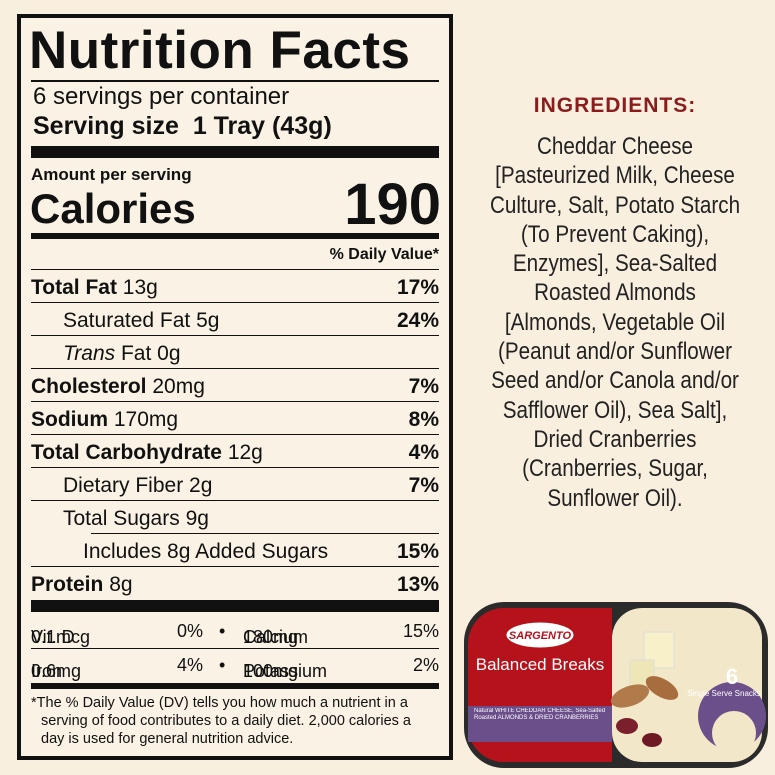 This screenshot has width=775, height=775. I want to click on nutrient-name-italic: Trans, so click(89, 353).